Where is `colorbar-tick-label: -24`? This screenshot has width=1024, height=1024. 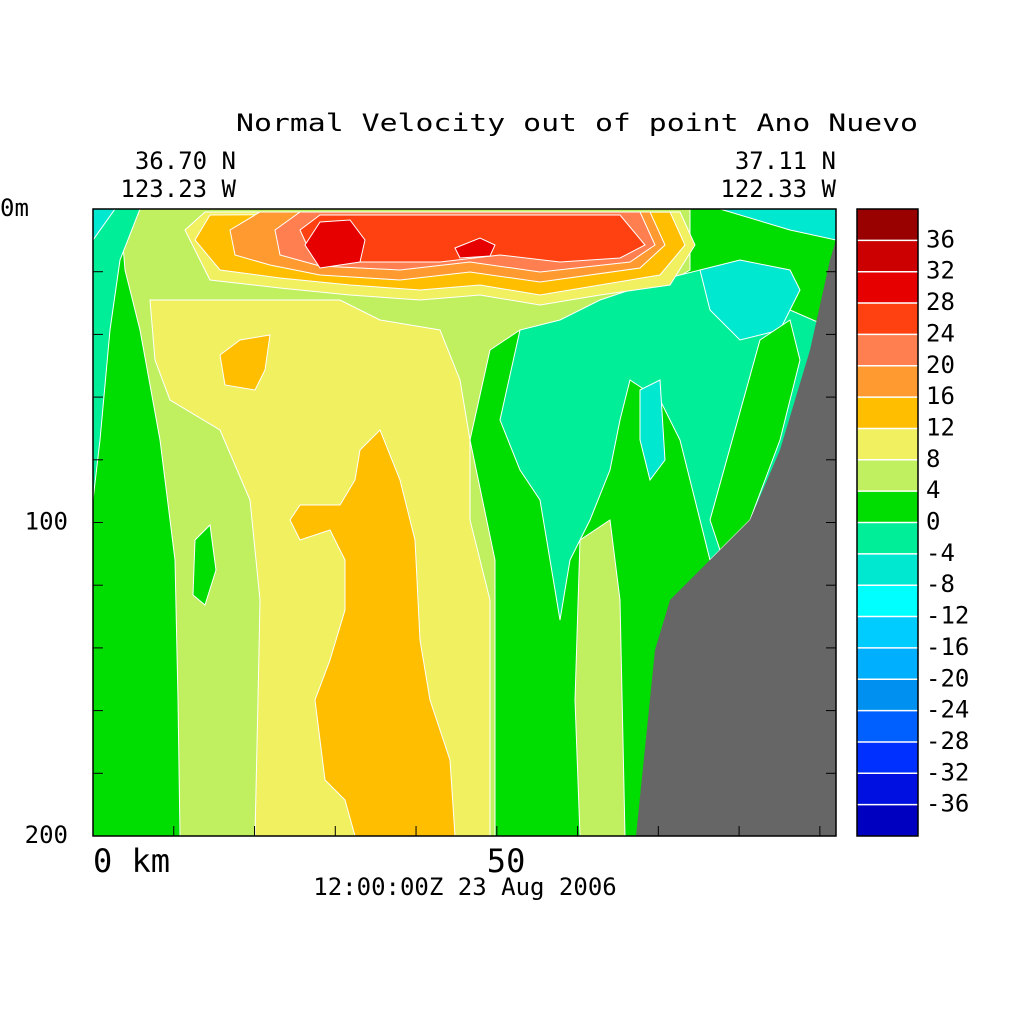 colorbar-tick-label: -24 is located at coordinates (947, 710).